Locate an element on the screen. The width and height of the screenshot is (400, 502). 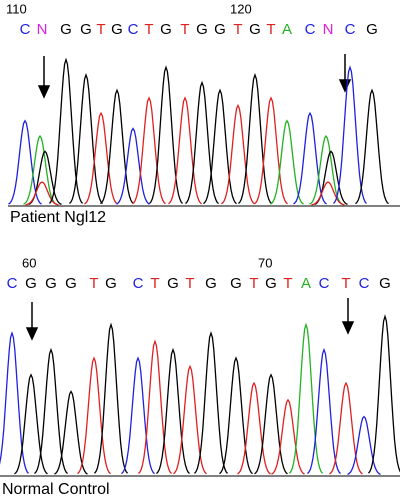
position-number: 110 is located at coordinates (16, 8).